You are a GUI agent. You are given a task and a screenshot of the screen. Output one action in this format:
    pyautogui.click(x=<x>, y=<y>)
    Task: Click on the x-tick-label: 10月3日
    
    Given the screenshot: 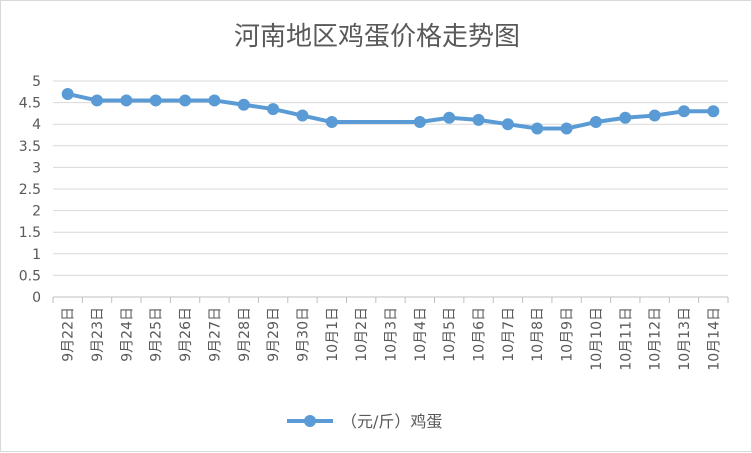 What is the action you would take?
    pyautogui.click(x=392, y=334)
    